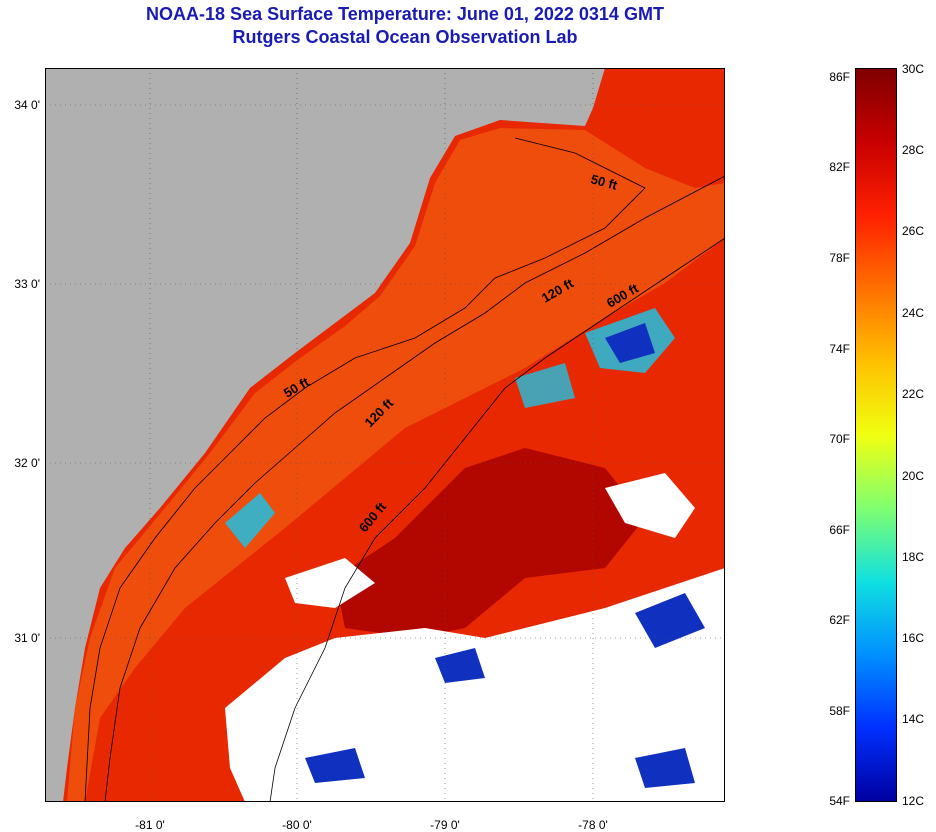 The width and height of the screenshot is (936, 832). I want to click on colorbar-label-c: 26C, so click(913, 231).